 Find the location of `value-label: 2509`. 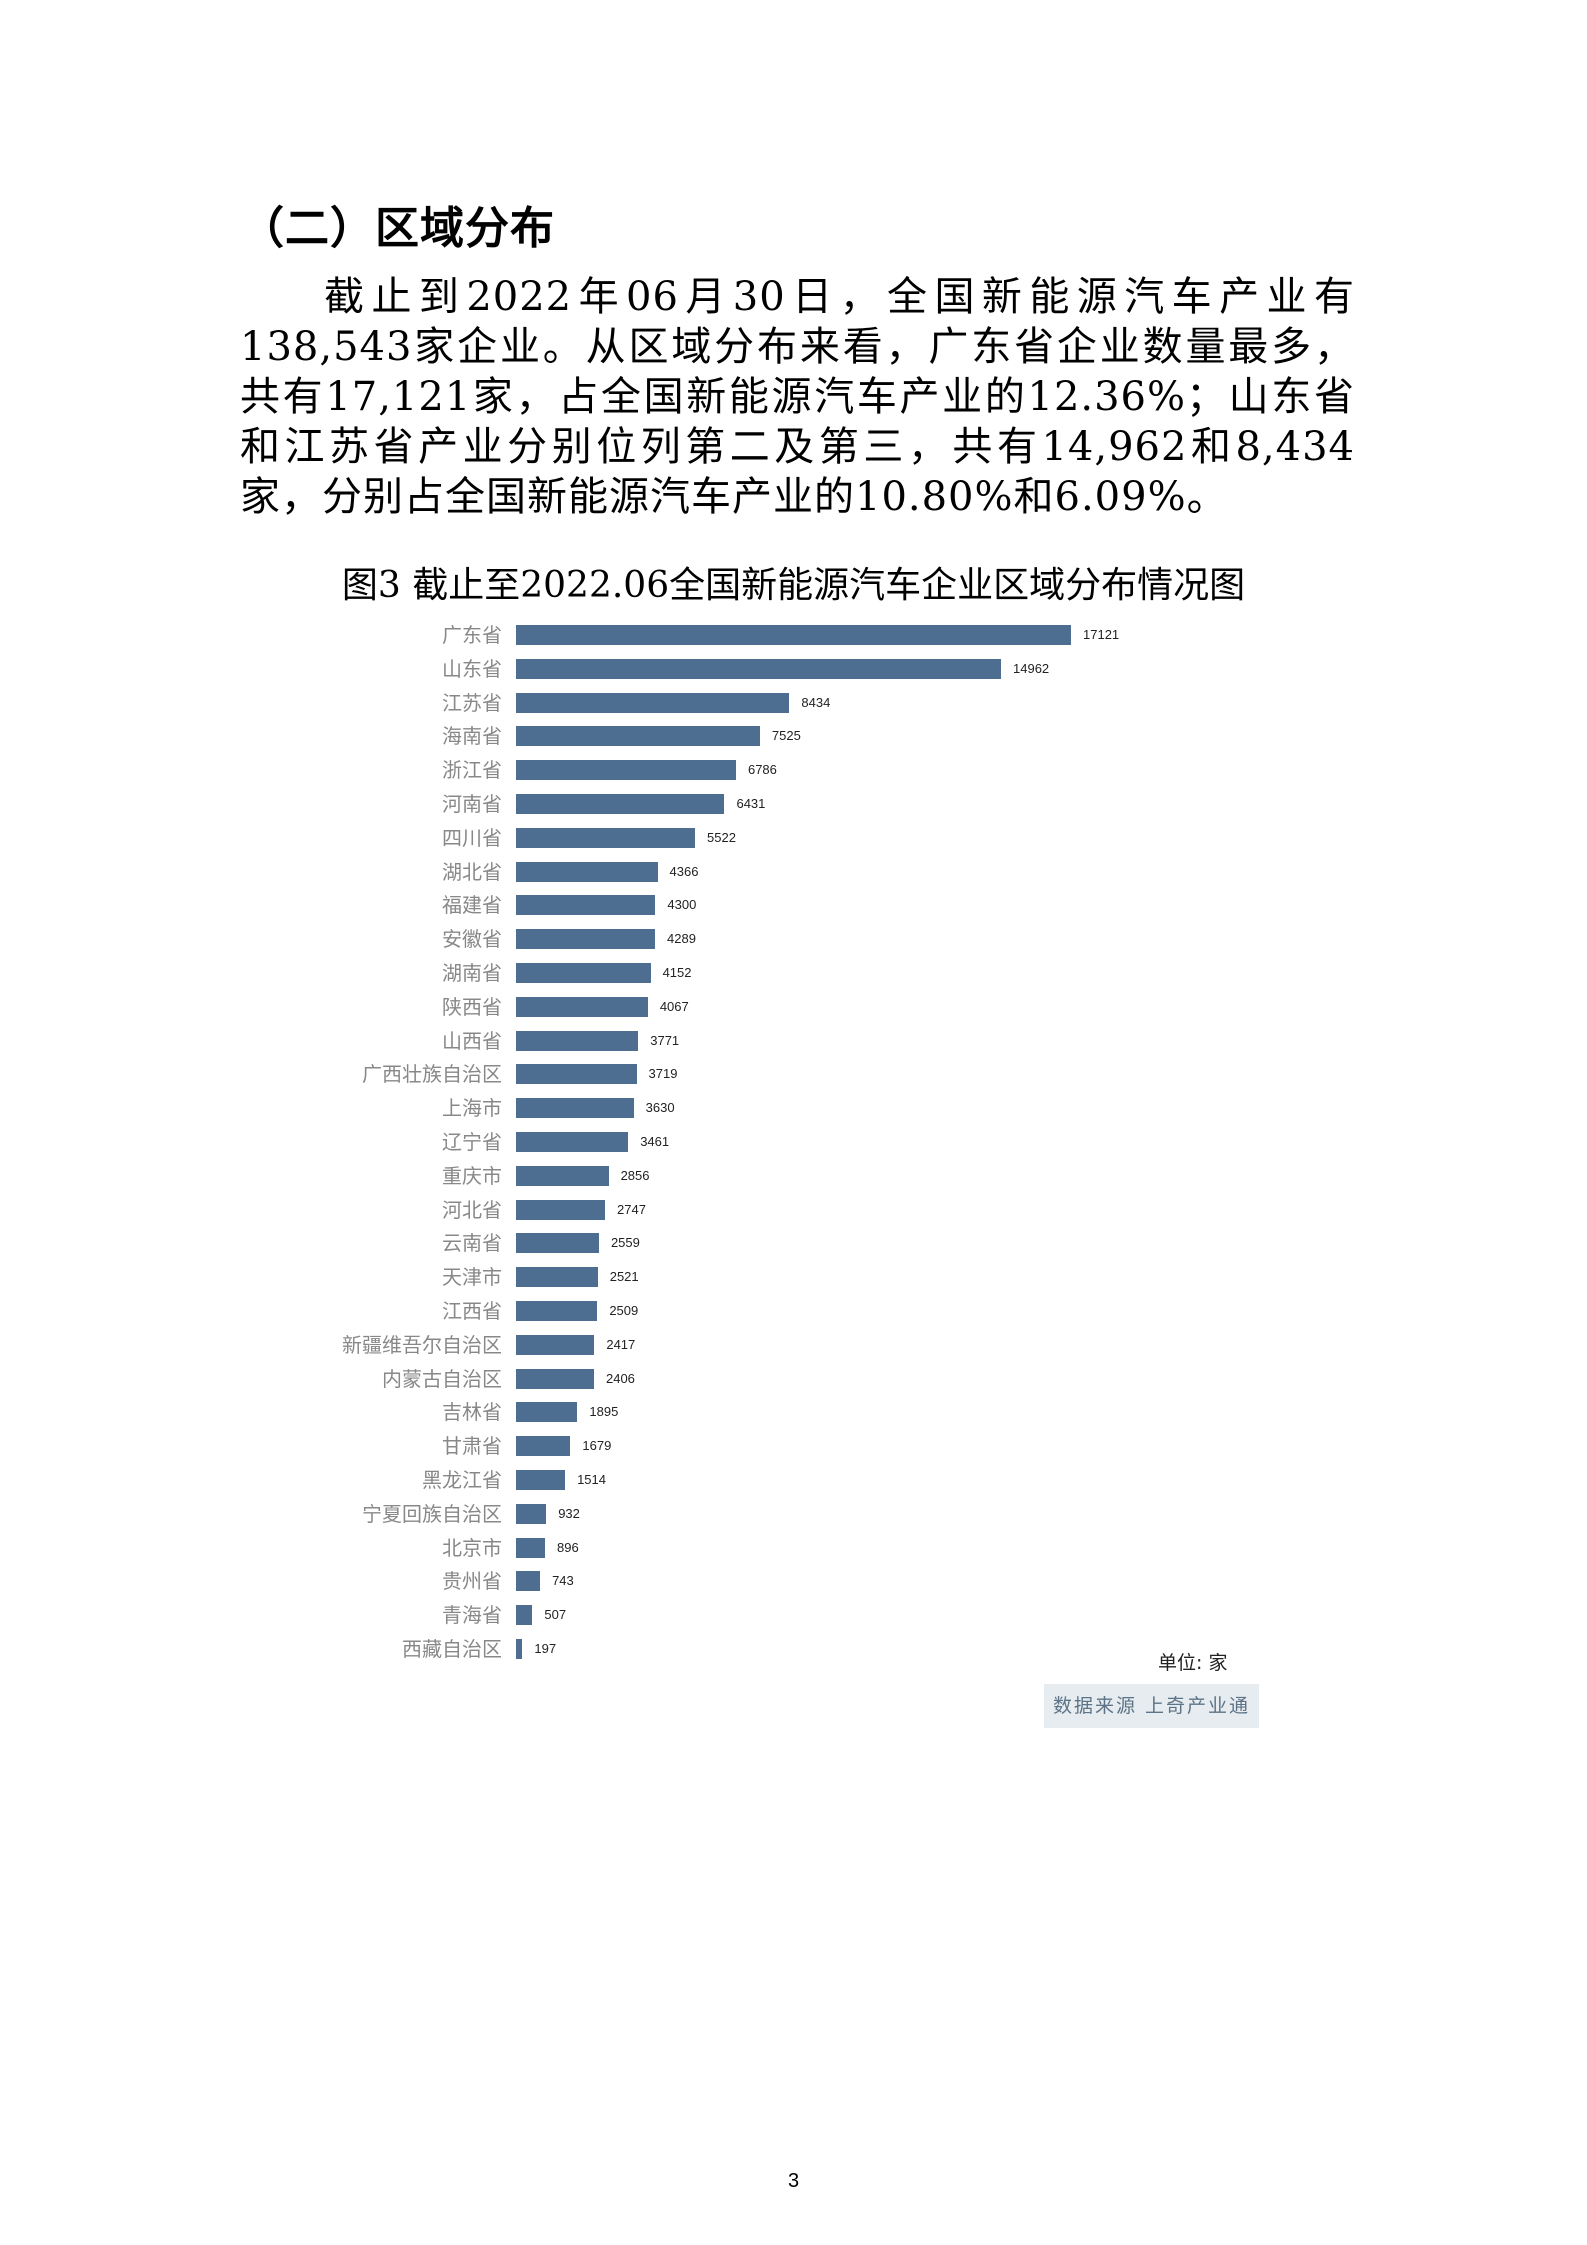

value-label: 2509 is located at coordinates (624, 1310).